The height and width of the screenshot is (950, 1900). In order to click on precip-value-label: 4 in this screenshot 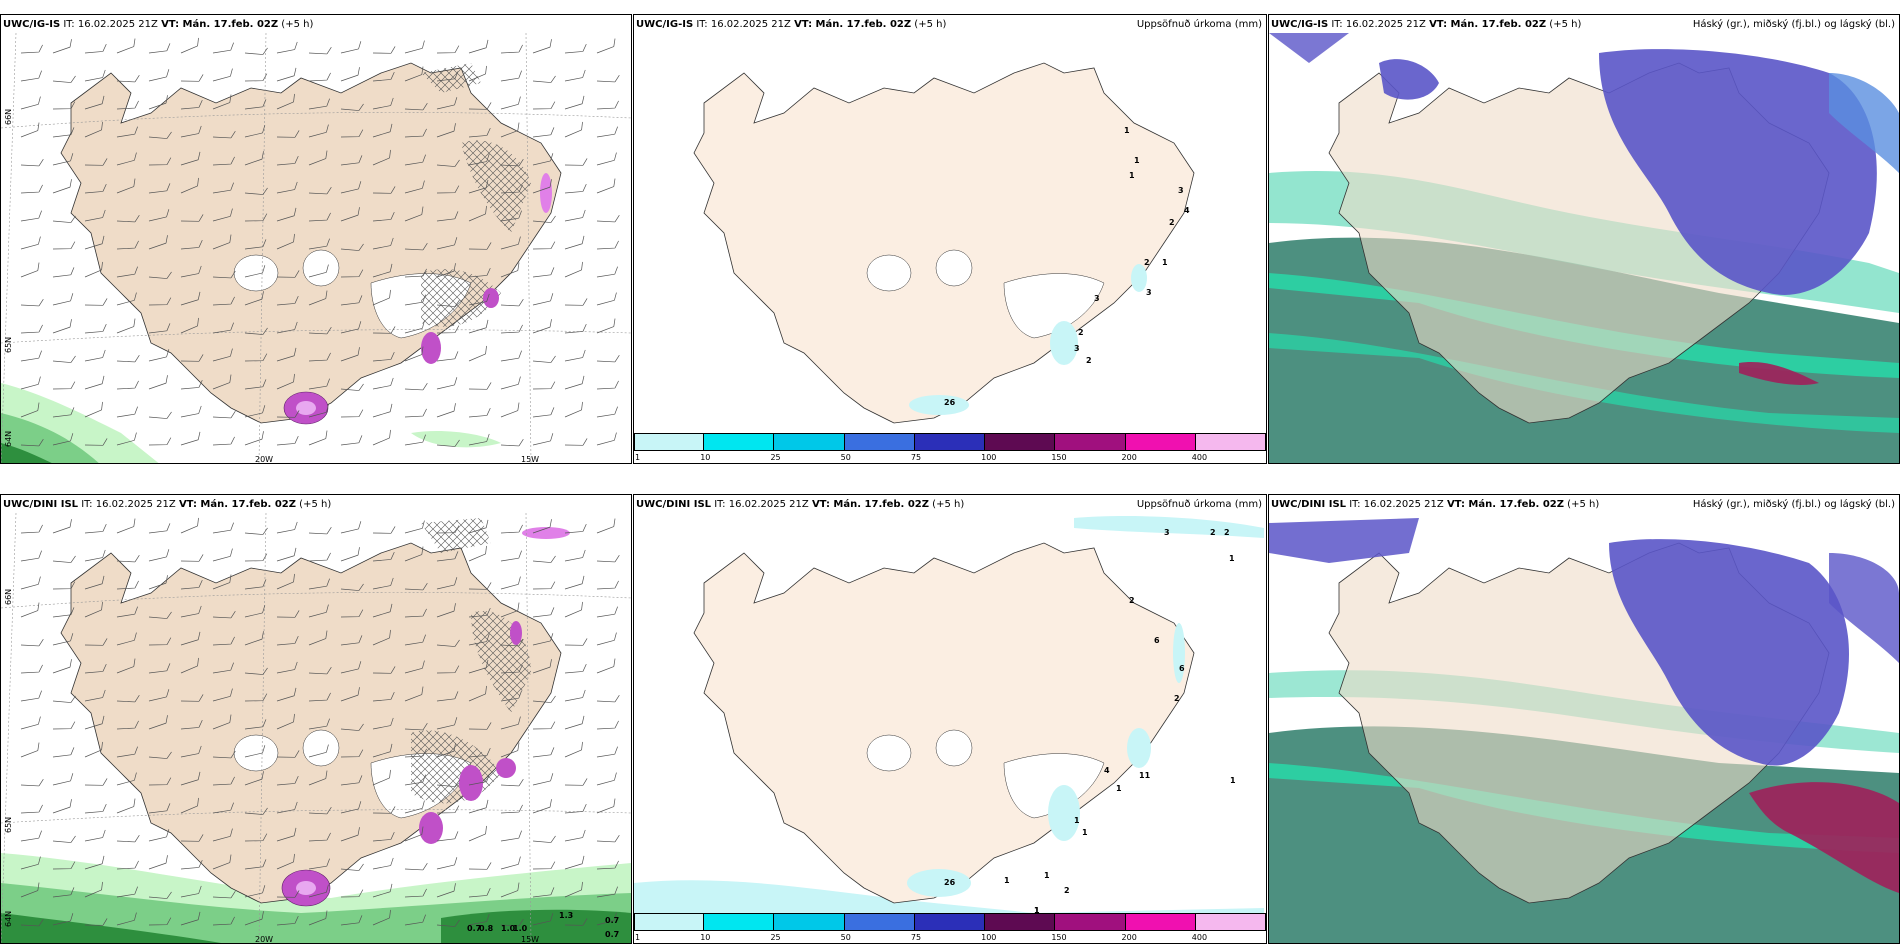, I will do `click(1187, 210)`.